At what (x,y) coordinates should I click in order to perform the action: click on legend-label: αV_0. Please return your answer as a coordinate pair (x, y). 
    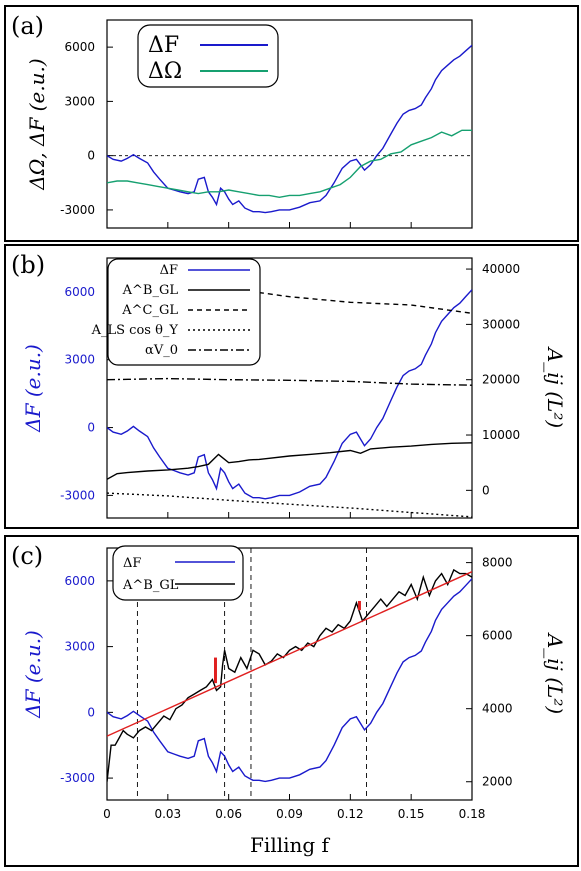
    Looking at the image, I should click on (161, 350).